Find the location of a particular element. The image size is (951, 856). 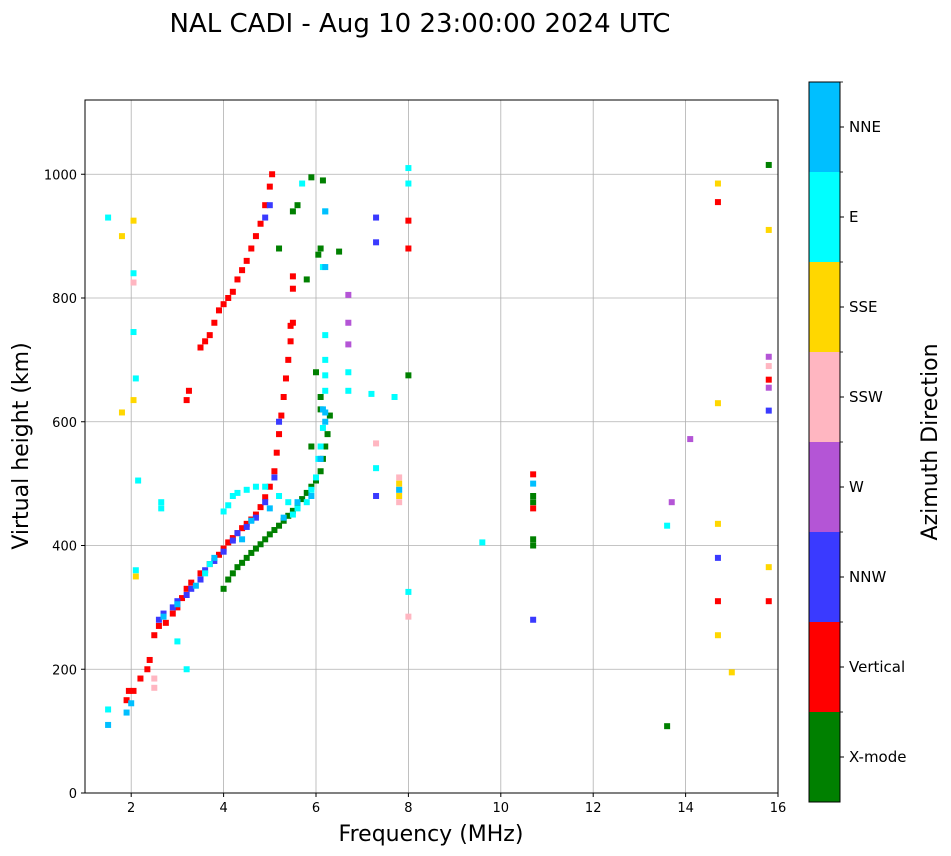

colorbar-swatch-nne is located at coordinates (824, 127).